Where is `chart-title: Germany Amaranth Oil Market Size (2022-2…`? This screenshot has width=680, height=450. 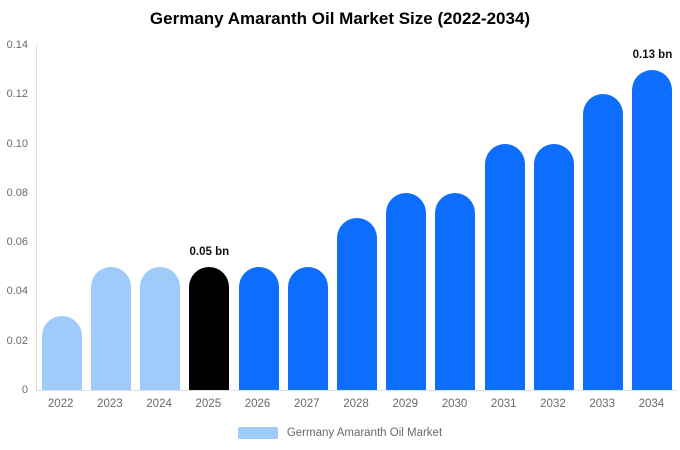
chart-title: Germany Amaranth Oil Market Size (2022-2… is located at coordinates (340, 18).